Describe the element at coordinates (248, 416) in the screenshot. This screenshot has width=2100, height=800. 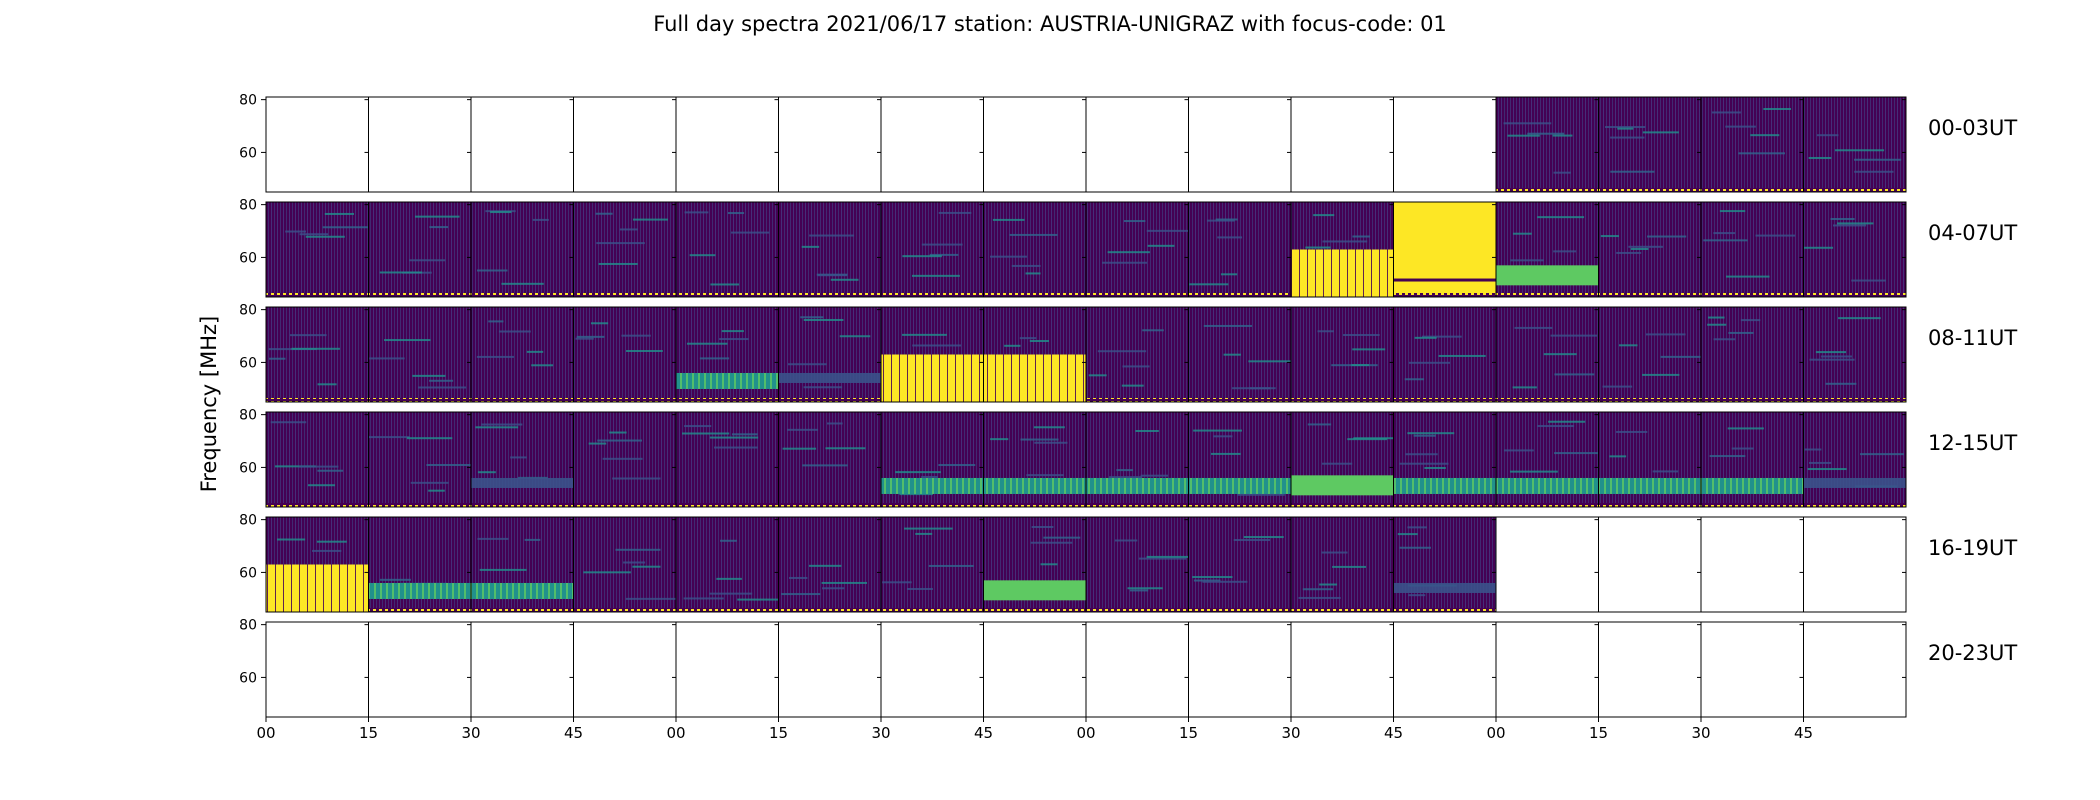
I see `y-tick-label: 80` at that location.